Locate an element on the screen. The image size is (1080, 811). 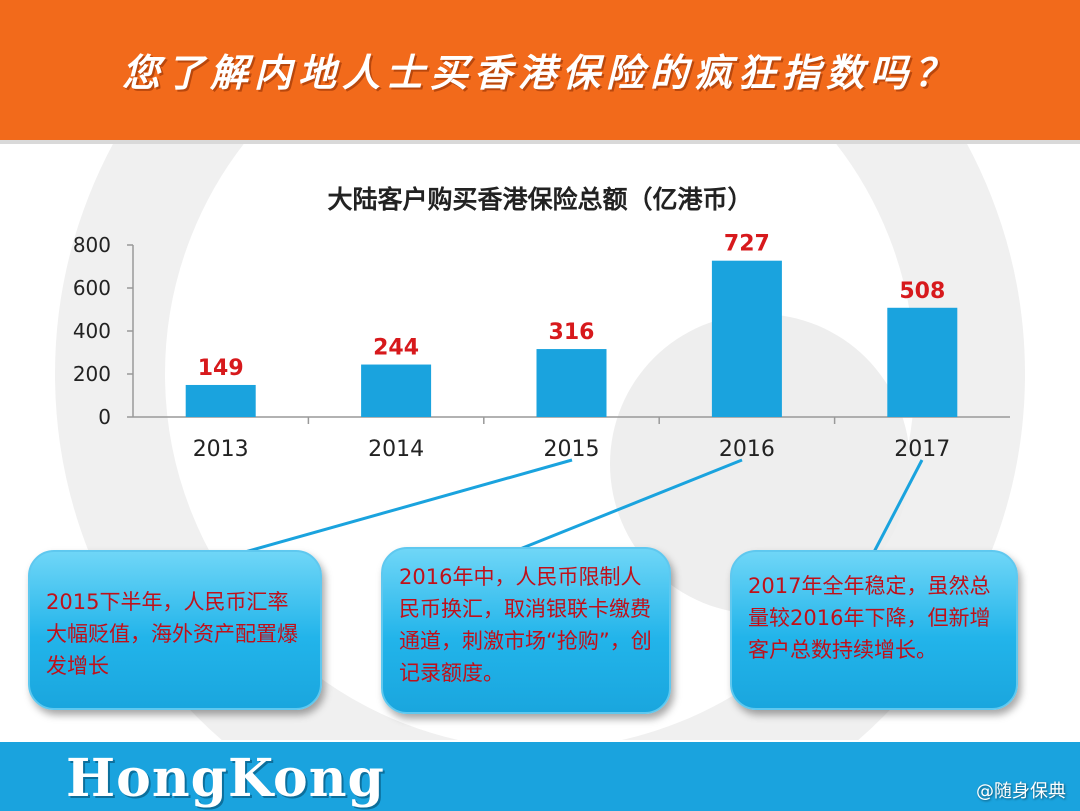
x-tick-label: 2015 is located at coordinates (572, 449).